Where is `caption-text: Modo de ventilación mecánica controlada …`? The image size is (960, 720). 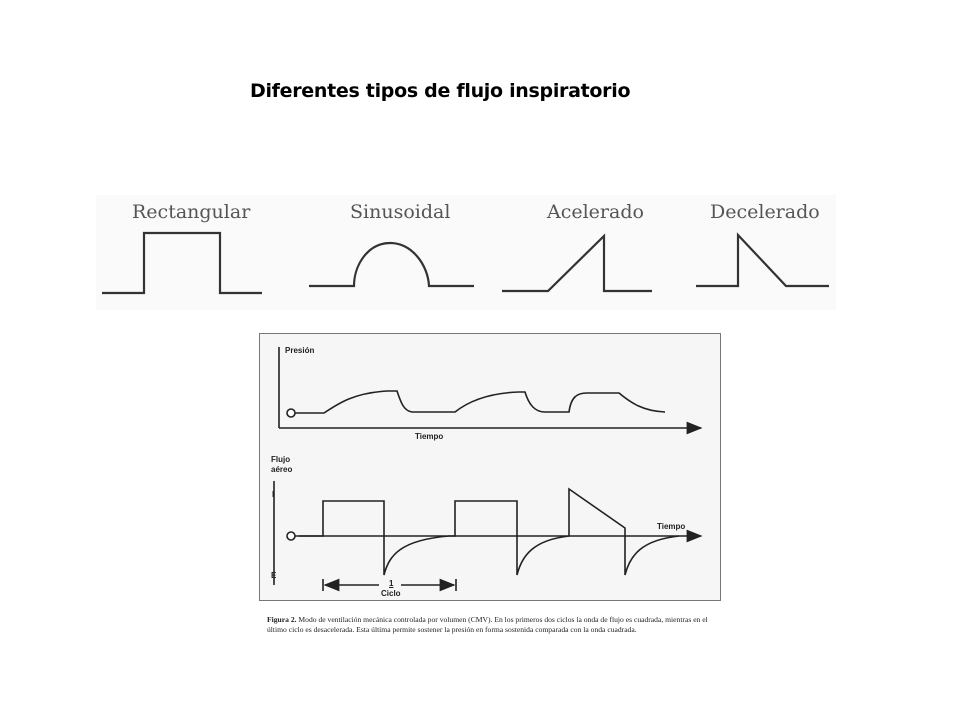 caption-text: Modo de ventilación mecánica controlada … is located at coordinates (487, 624).